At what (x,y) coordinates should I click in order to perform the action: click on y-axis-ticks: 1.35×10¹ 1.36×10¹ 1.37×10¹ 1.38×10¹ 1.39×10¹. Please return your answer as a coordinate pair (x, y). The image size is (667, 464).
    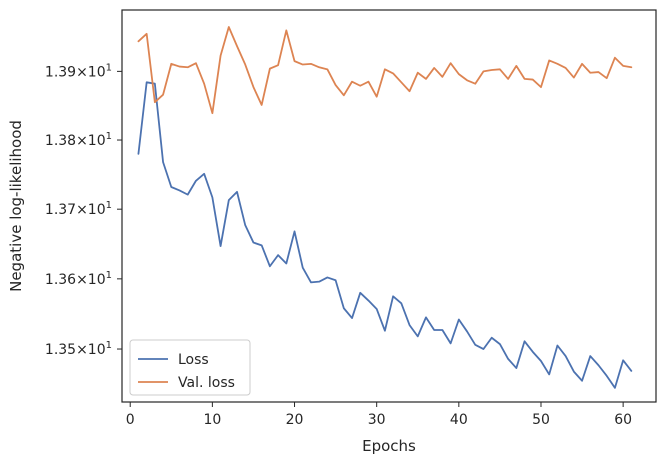
    Looking at the image, I should click on (83, 210).